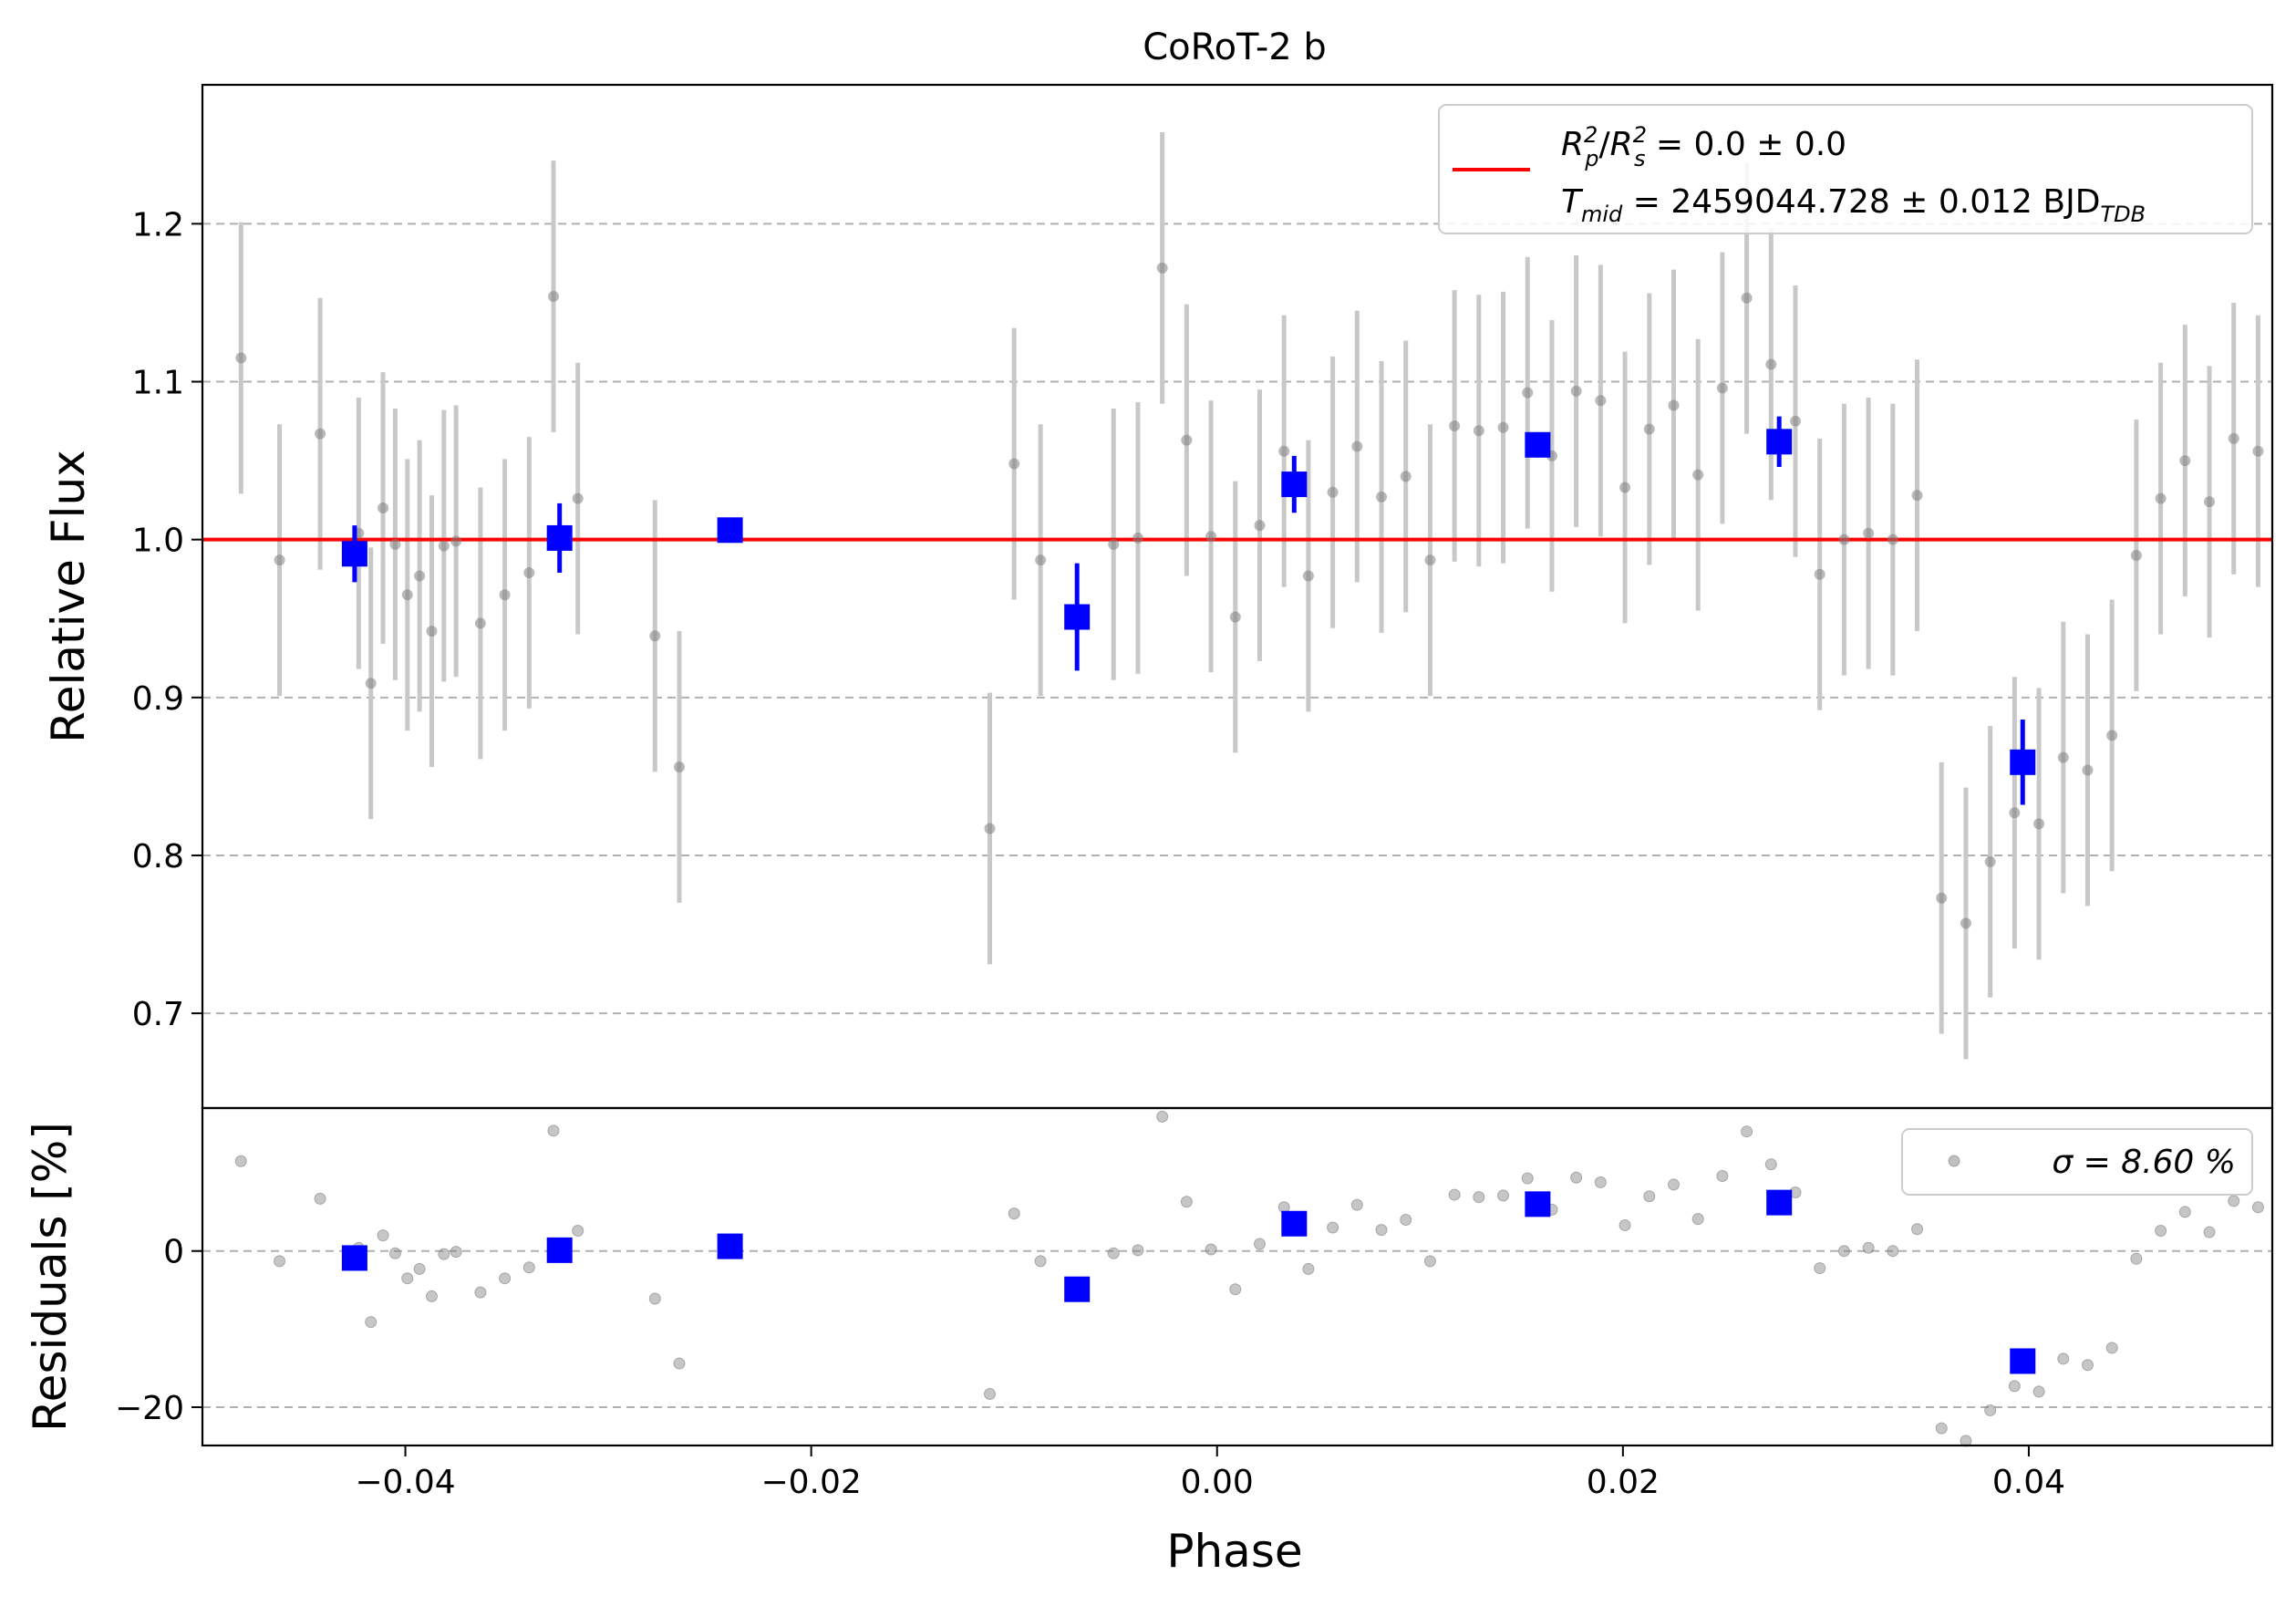 Image resolution: width=2296 pixels, height=1606 pixels. I want to click on chart-title: CoRoT-2 b, so click(1235, 47).